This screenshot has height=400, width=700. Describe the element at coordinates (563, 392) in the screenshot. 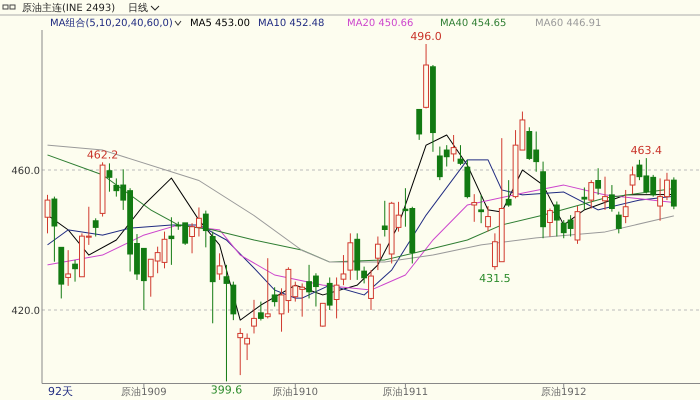

I see `x-tick-label: 原油1912` at that location.